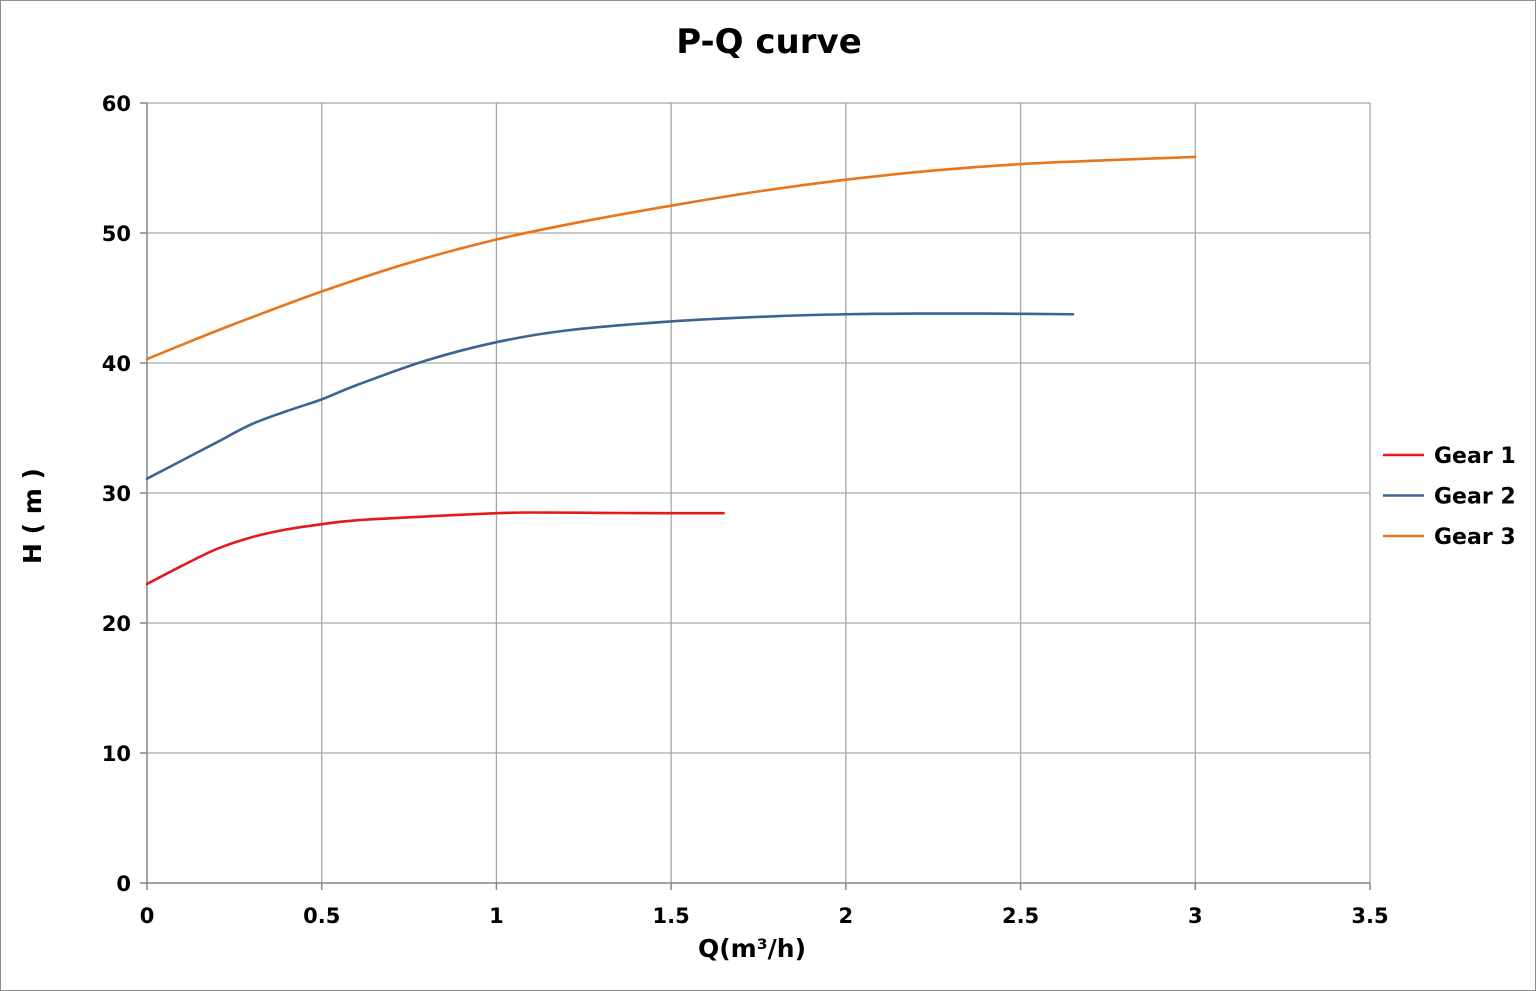 This screenshot has width=1536, height=991. I want to click on x-axis-label: Q(m³/h), so click(752, 948).